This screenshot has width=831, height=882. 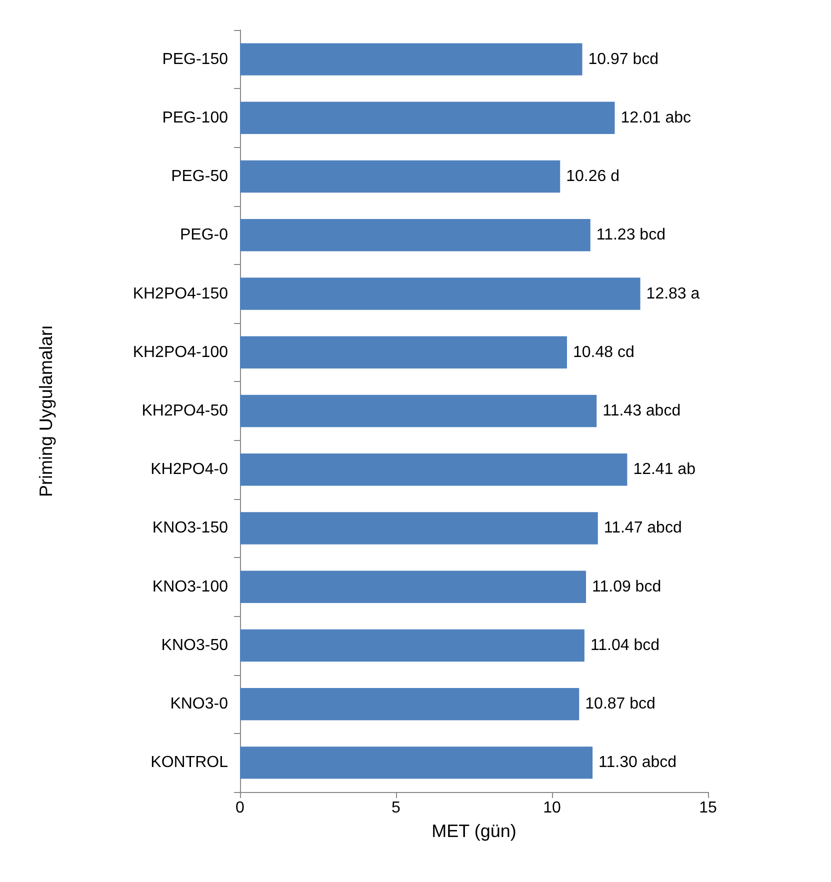 I want to click on y-tick-label: PEG-150, so click(x=195, y=59).